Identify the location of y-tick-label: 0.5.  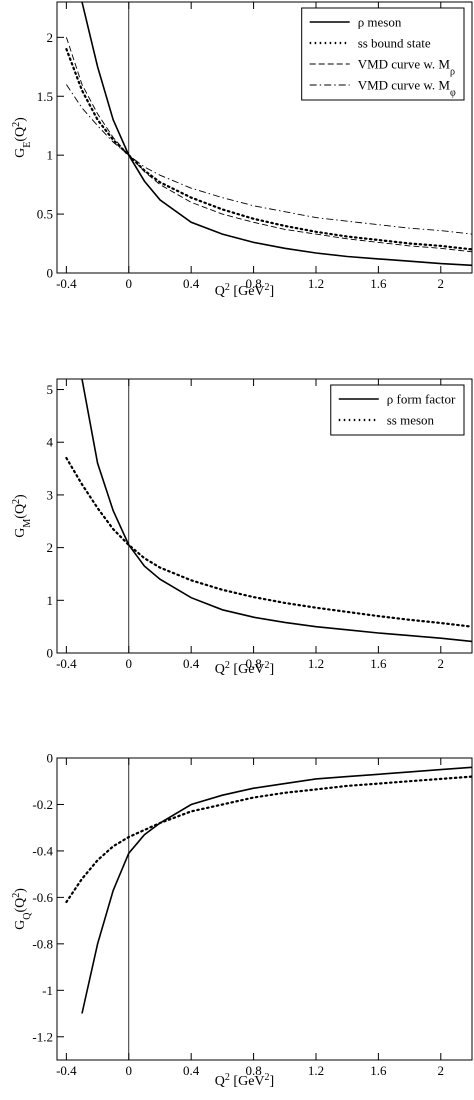
(45, 214).